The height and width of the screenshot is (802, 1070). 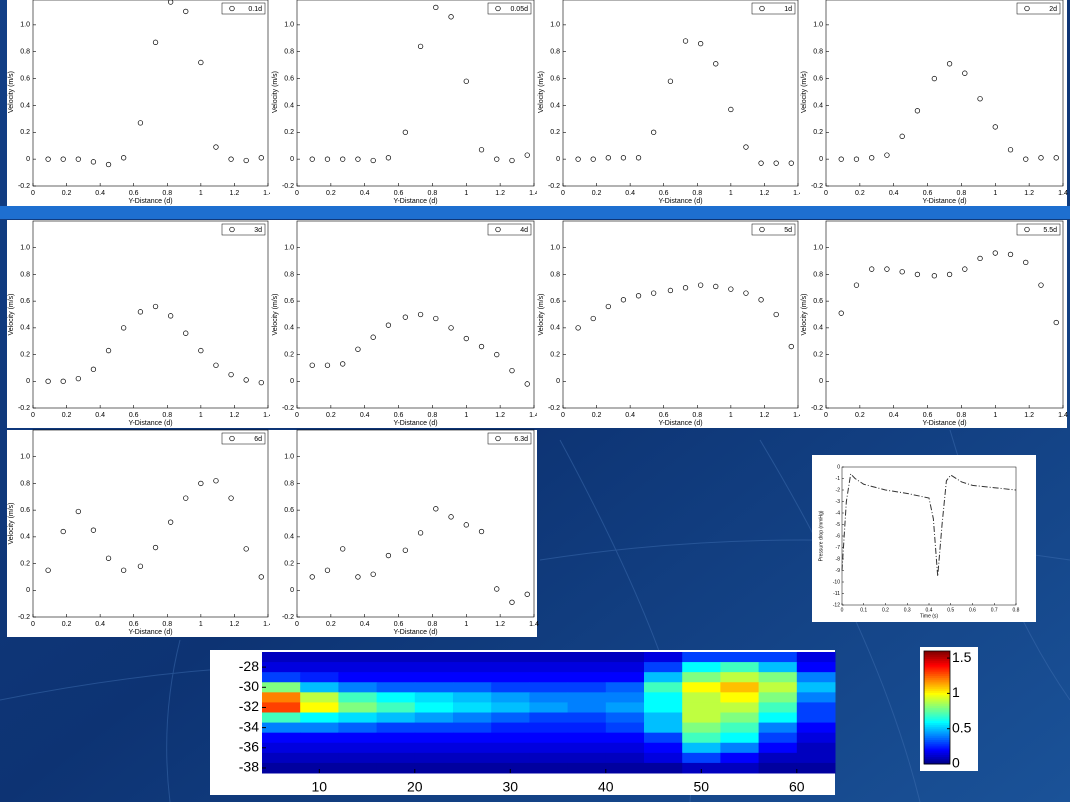 What do you see at coordinates (929, 524) in the screenshot?
I see `data-line` at bounding box center [929, 524].